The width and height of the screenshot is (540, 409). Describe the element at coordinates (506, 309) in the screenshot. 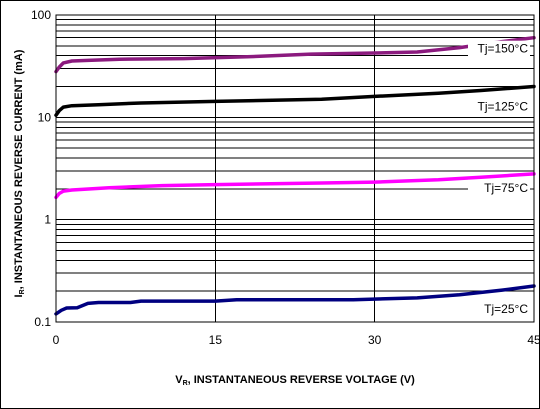

I see `series-label: Tj=25°C` at that location.